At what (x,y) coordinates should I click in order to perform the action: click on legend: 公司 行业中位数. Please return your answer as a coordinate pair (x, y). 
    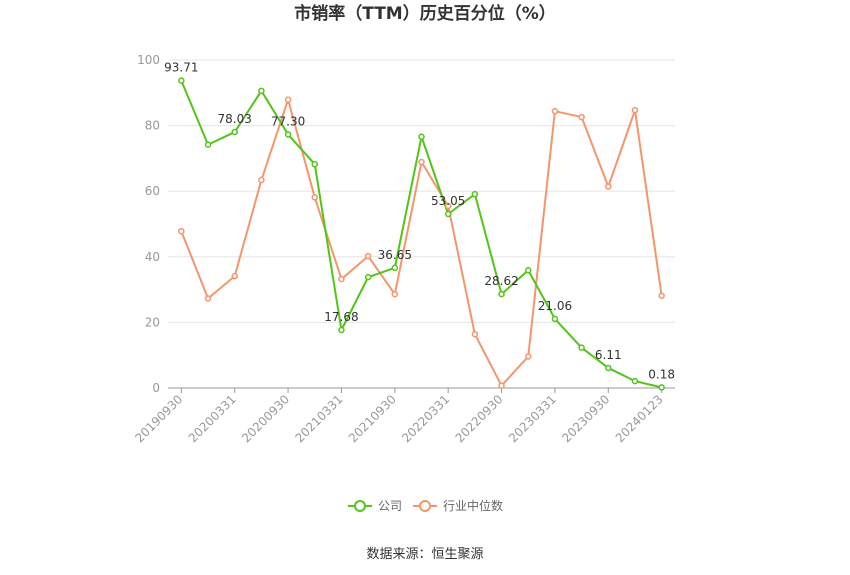
    Looking at the image, I should click on (425, 505).